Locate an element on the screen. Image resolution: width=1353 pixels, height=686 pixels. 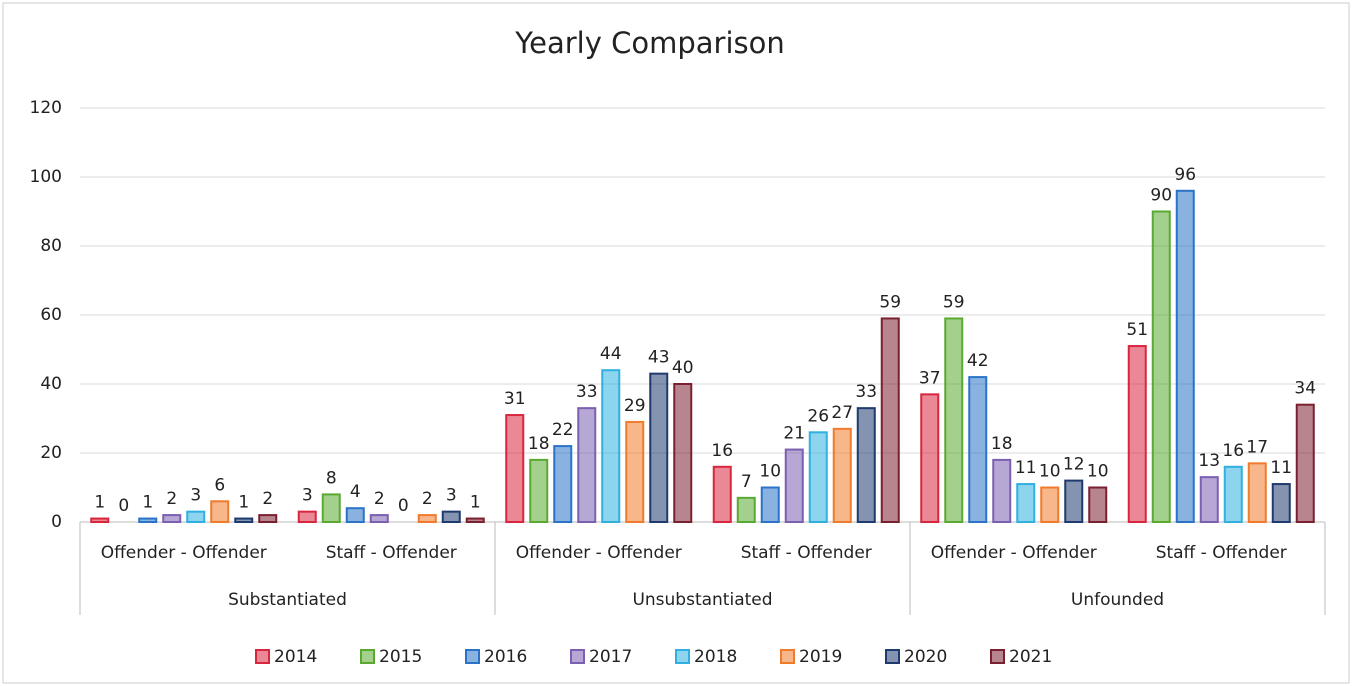
data-label: 40 is located at coordinates (683, 368).